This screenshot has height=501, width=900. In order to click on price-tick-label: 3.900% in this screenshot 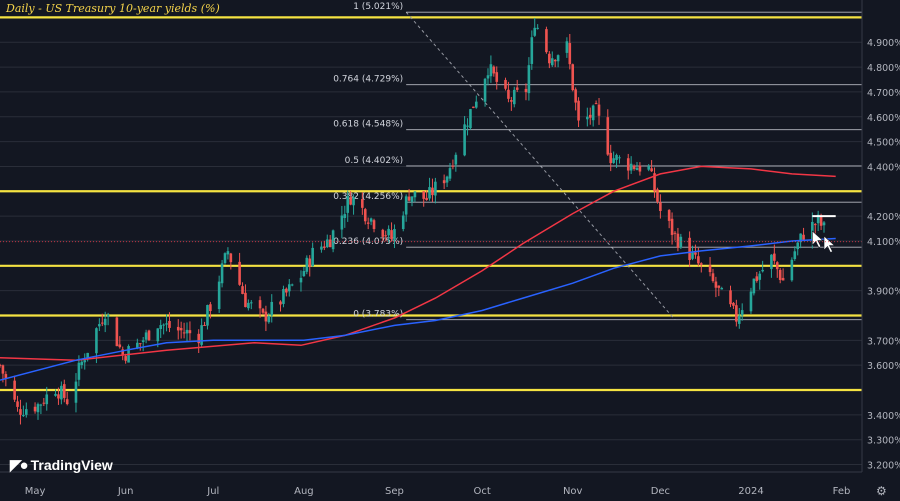, I will do `click(883, 292)`.